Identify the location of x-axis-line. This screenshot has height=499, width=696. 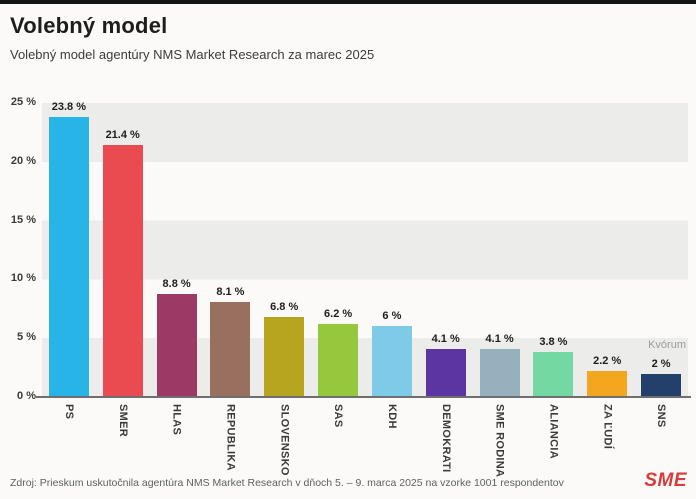
(363, 397).